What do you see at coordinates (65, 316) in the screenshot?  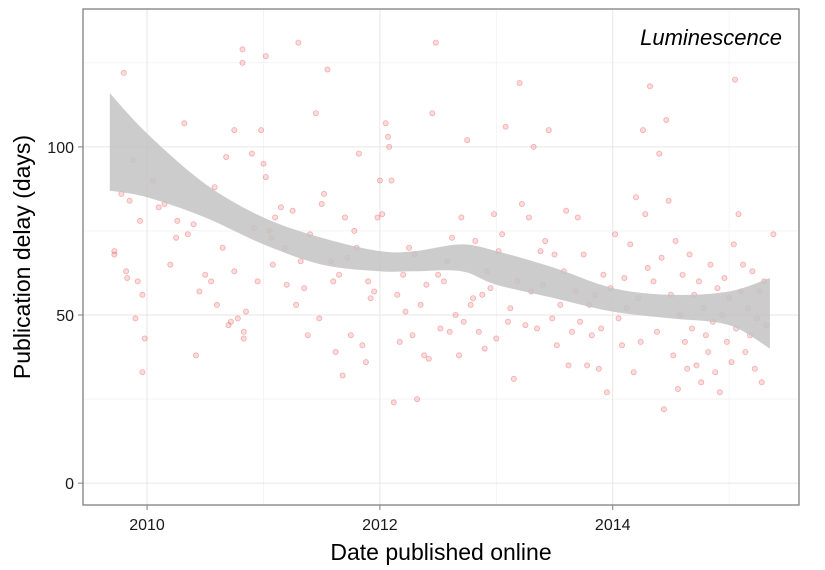 I see `y-tick-label: 50` at bounding box center [65, 316].